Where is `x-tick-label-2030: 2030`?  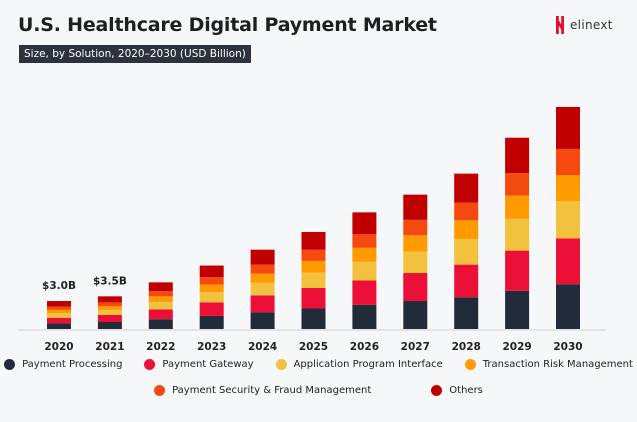 x-tick-label-2030: 2030 is located at coordinates (567, 347).